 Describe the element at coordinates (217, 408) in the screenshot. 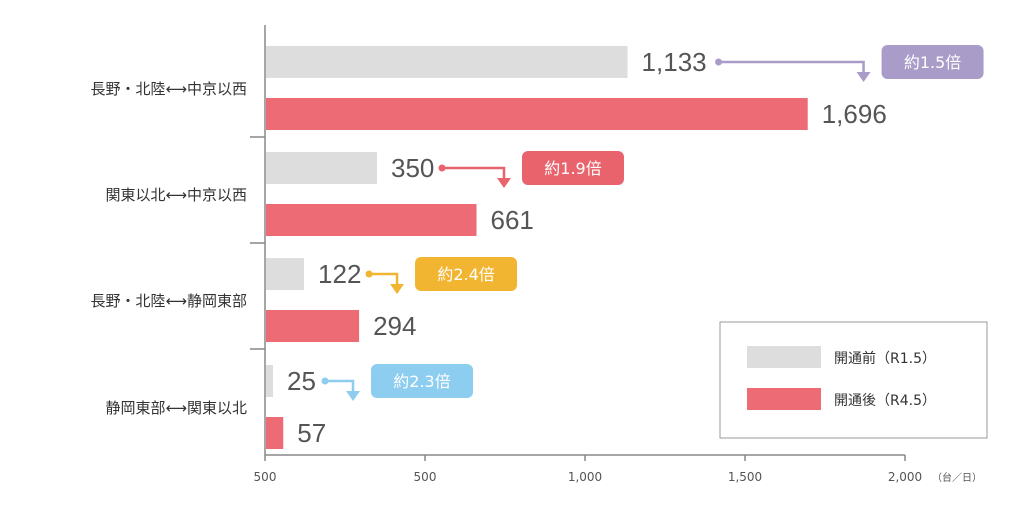

I see `category-to: 関東以北` at that location.